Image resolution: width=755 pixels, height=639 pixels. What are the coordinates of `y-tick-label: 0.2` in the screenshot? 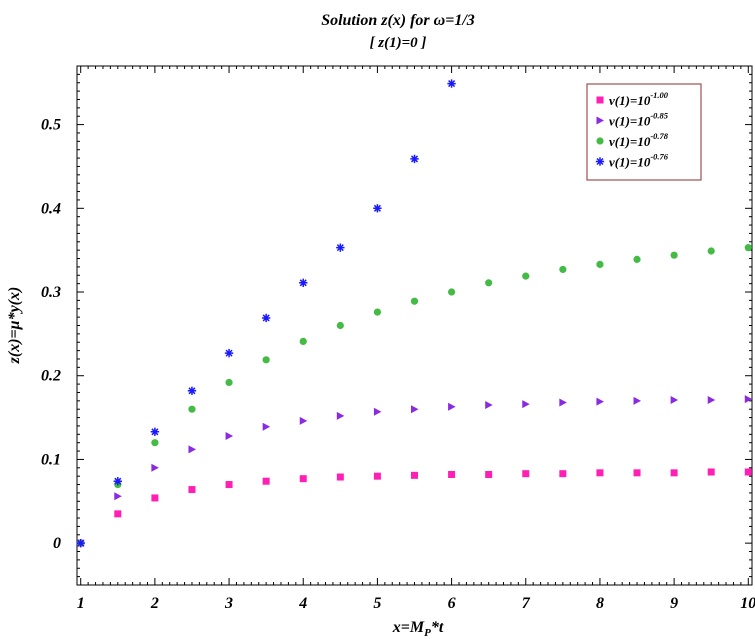 It's located at (51, 376).